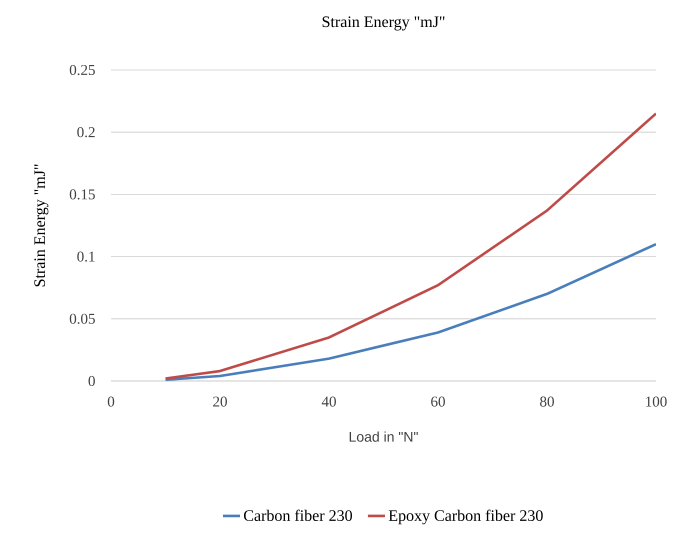  I want to click on x-tick-label: 100, so click(656, 401).